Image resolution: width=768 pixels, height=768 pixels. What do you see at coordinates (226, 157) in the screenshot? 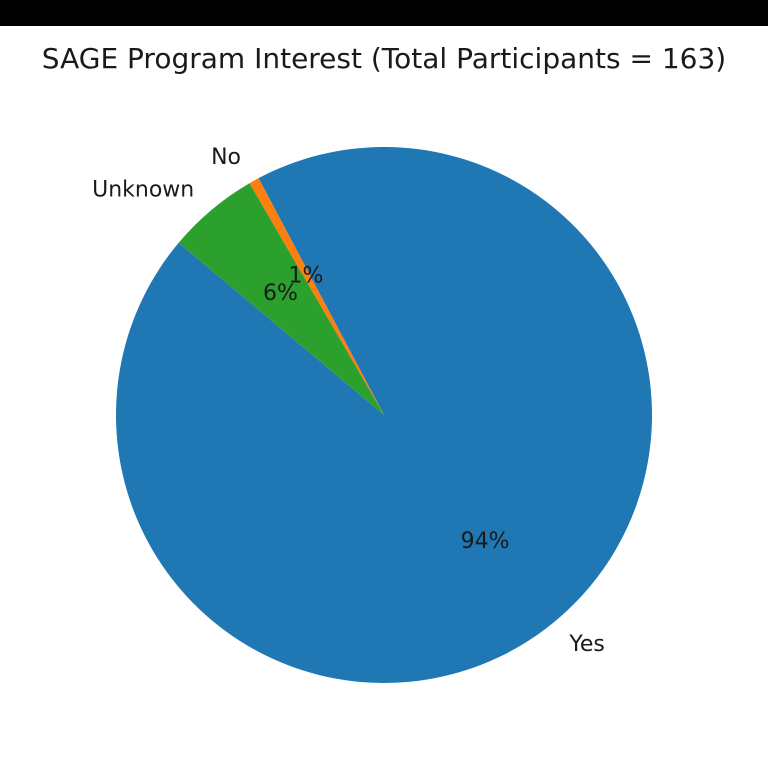
I see `slice-label-no: No` at bounding box center [226, 157].